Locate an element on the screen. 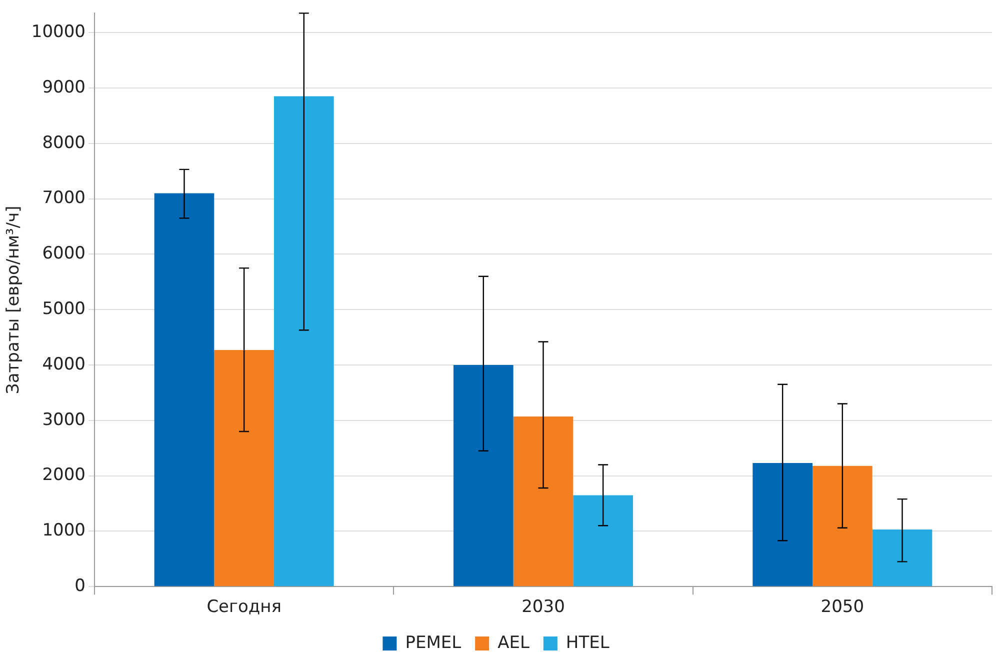 The height and width of the screenshot is (662, 996). y-tick-label: 2000 is located at coordinates (64, 475).